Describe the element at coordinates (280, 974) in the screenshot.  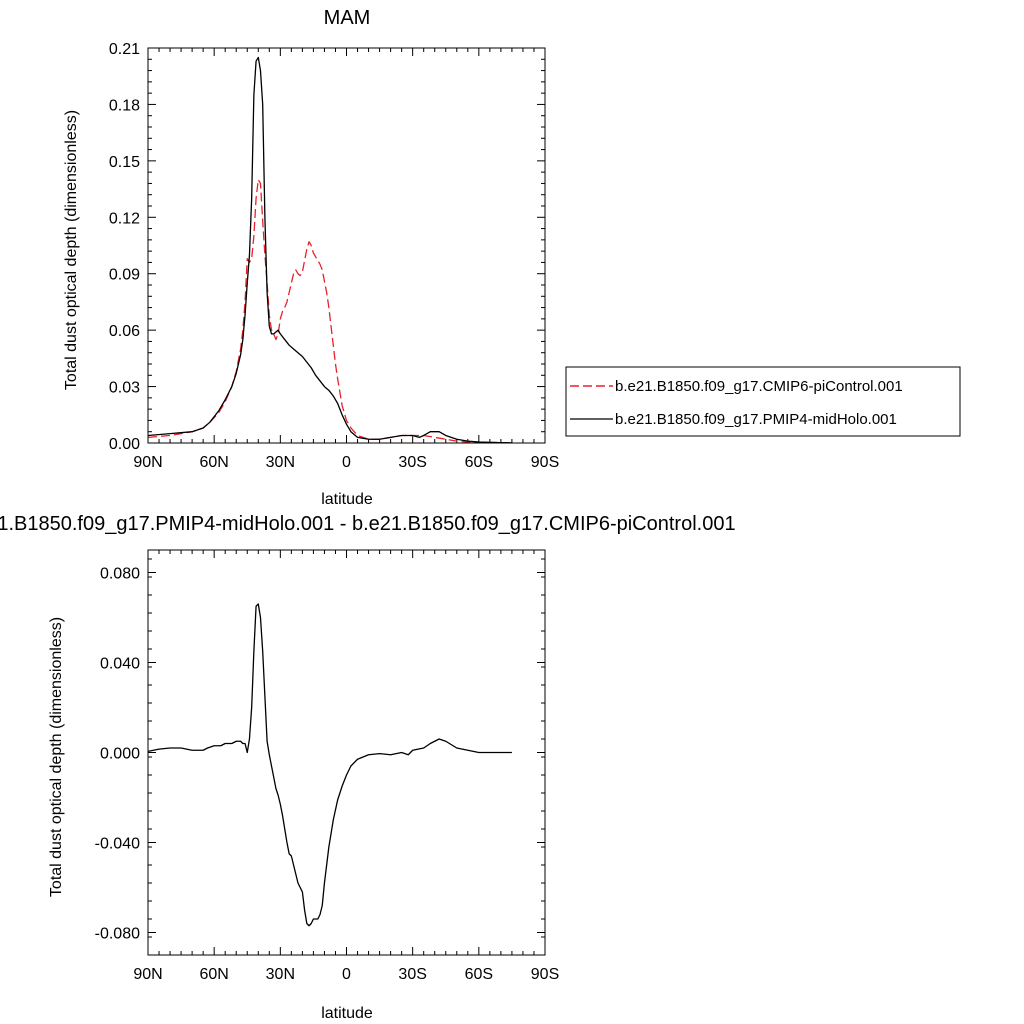
I see `bottom-x-tick-label: 30N` at that location.